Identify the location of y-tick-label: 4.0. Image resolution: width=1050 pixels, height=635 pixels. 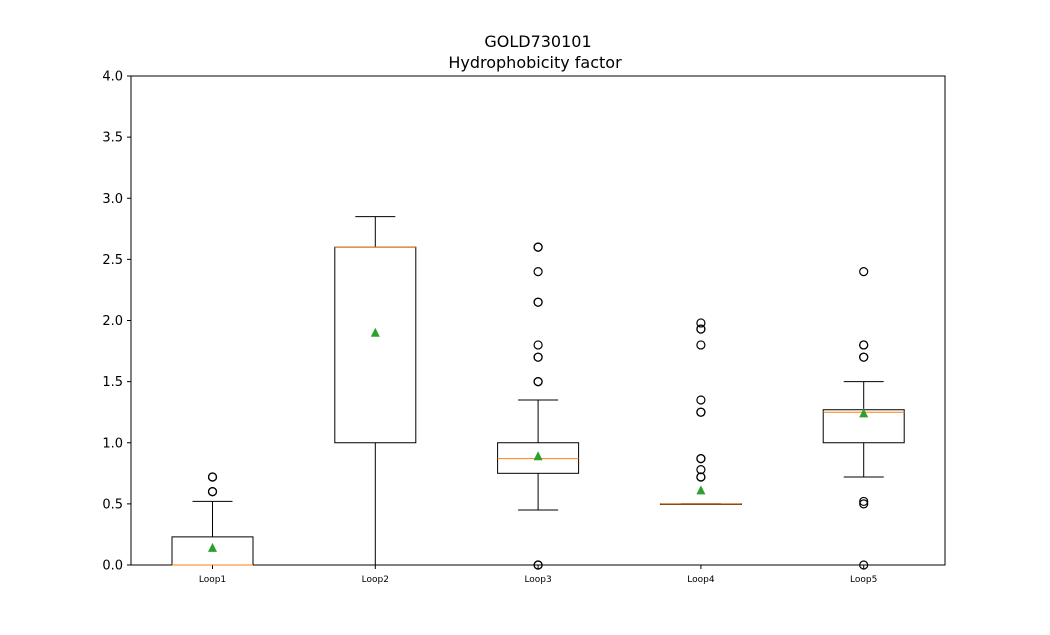
(112, 77).